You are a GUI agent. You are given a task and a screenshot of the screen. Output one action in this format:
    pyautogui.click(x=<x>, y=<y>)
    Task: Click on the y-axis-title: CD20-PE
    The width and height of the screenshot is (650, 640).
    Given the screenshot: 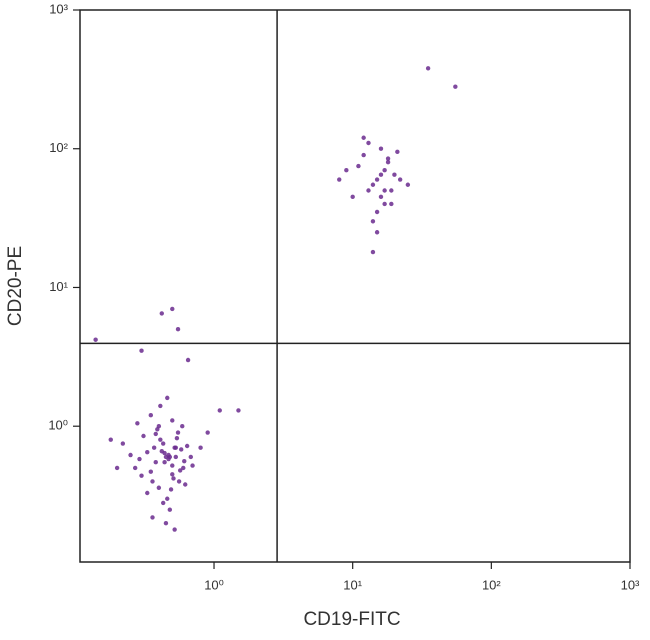 What is the action you would take?
    pyautogui.click(x=15, y=286)
    